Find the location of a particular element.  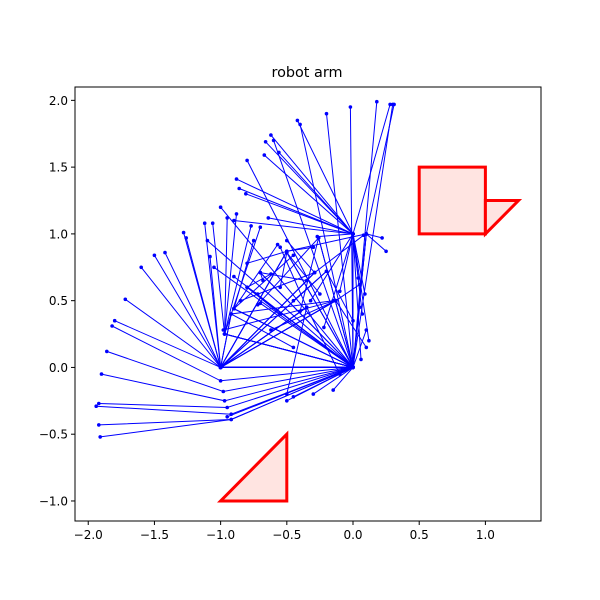

y-tick-label: 0.5 is located at coordinates (58, 301).